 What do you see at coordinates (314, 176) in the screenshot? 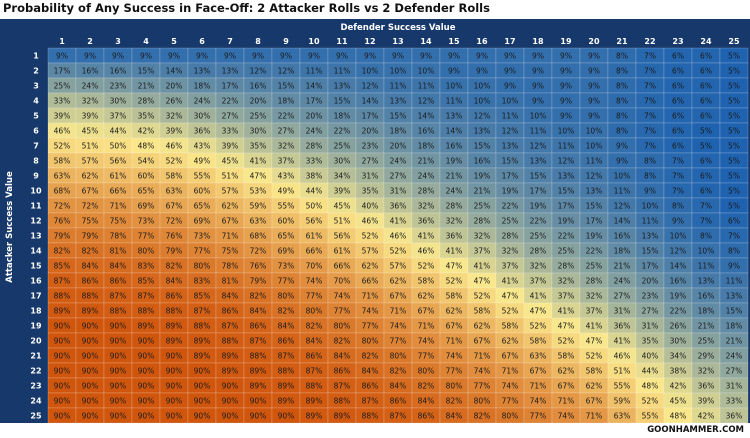
I see `heatmap-cell-label: 38%` at bounding box center [314, 176].